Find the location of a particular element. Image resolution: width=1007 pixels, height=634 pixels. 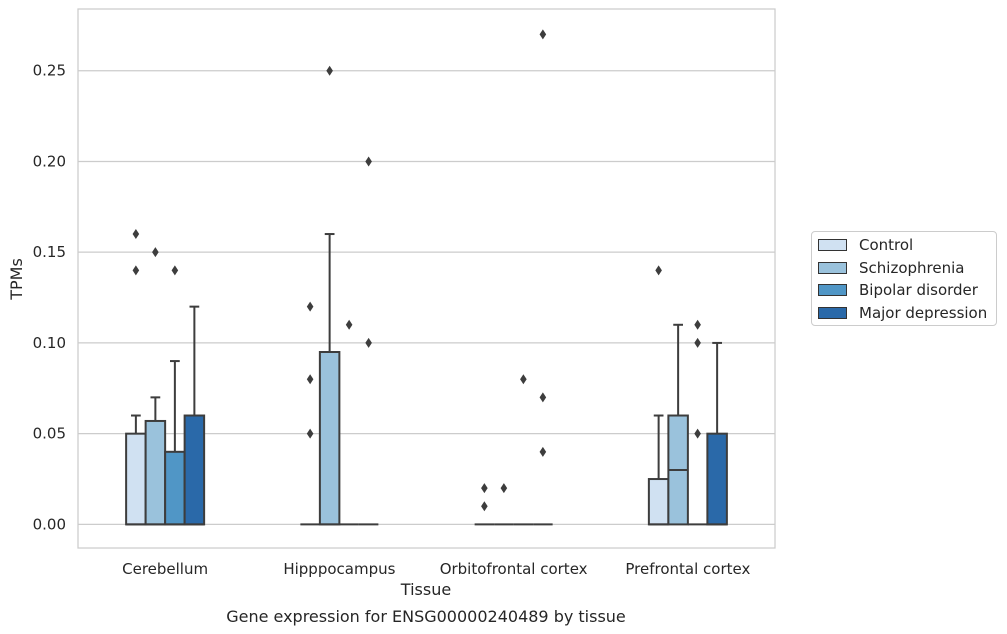

y-tick-labels: 0.00 0.05 0.10 0.15 0.20 0.25 is located at coordinates (49, 298).